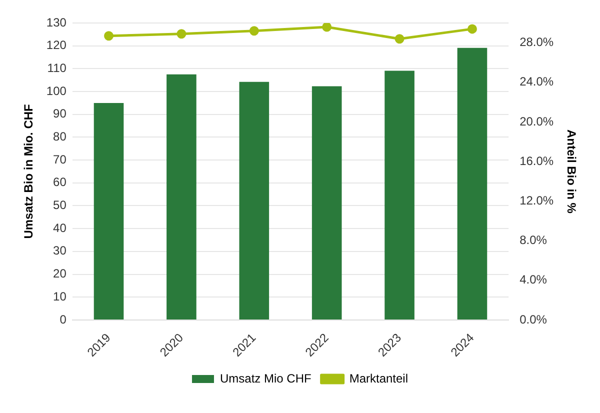 This screenshot has height=413, width=600. Describe the element at coordinates (56, 45) in the screenshot. I see `y-tick-label: 120` at that location.